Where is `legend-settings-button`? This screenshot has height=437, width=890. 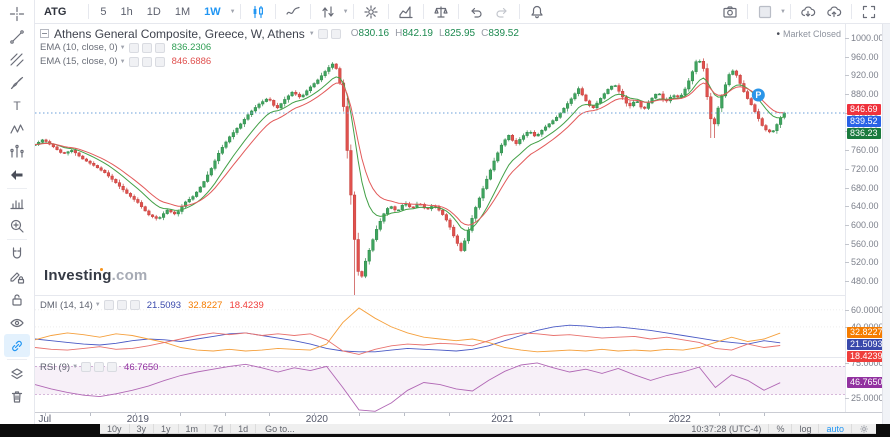 legend-settings-button is located at coordinates (335, 33).